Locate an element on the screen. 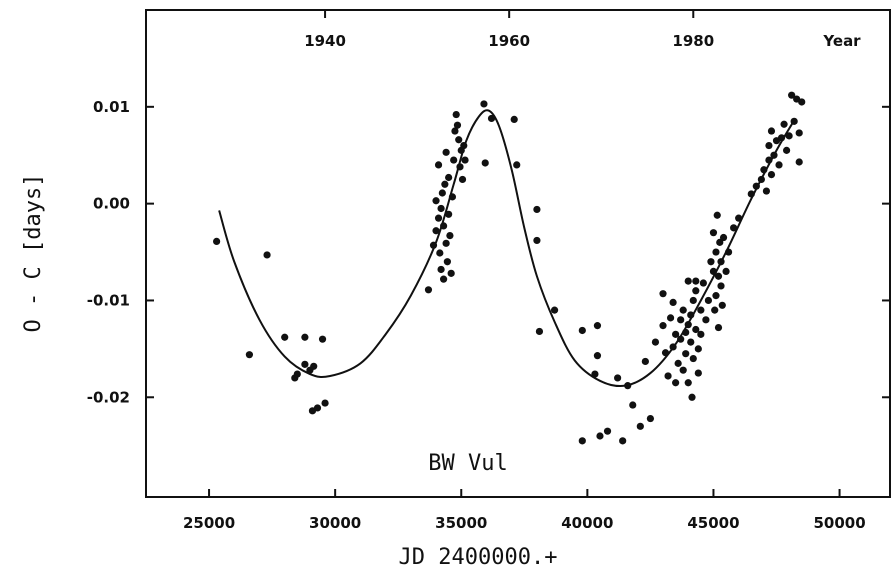 This screenshot has width=892, height=574. x-axis-title: JD 2400000.+ is located at coordinates (478, 557).